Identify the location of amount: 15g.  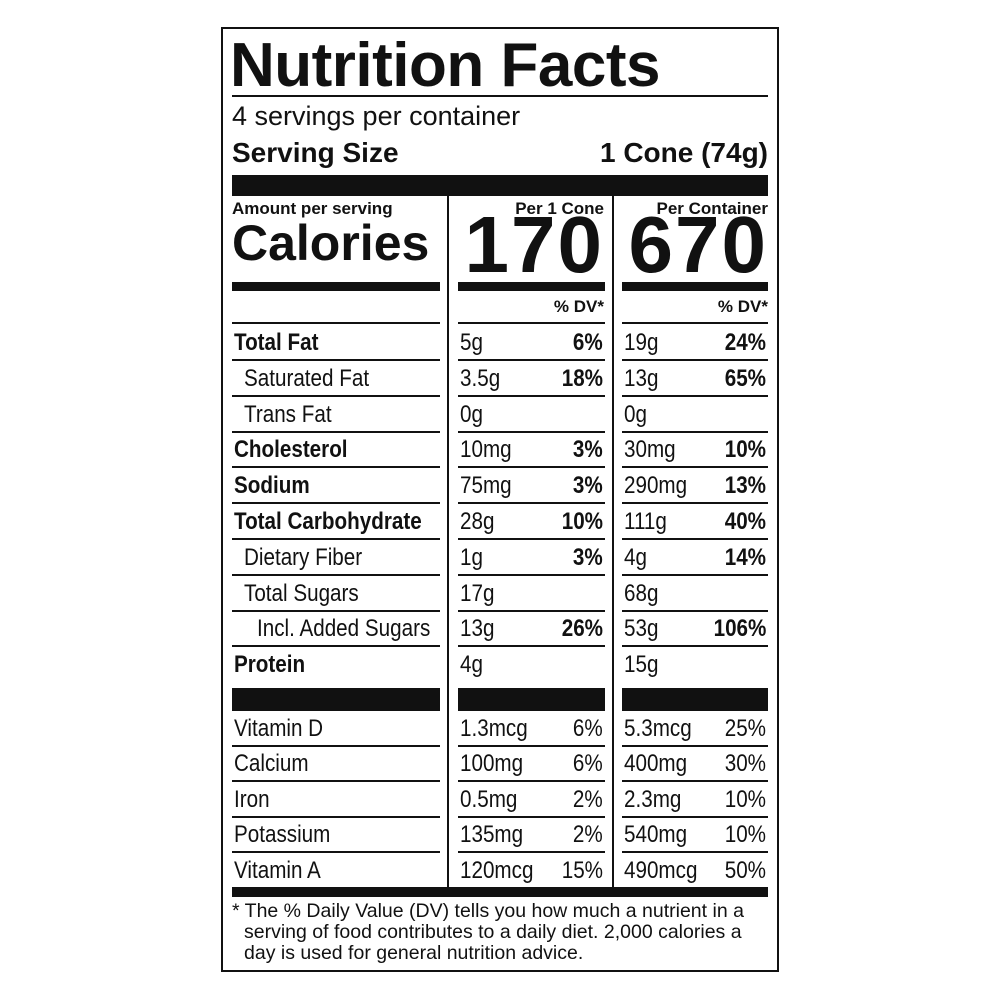
(641, 665).